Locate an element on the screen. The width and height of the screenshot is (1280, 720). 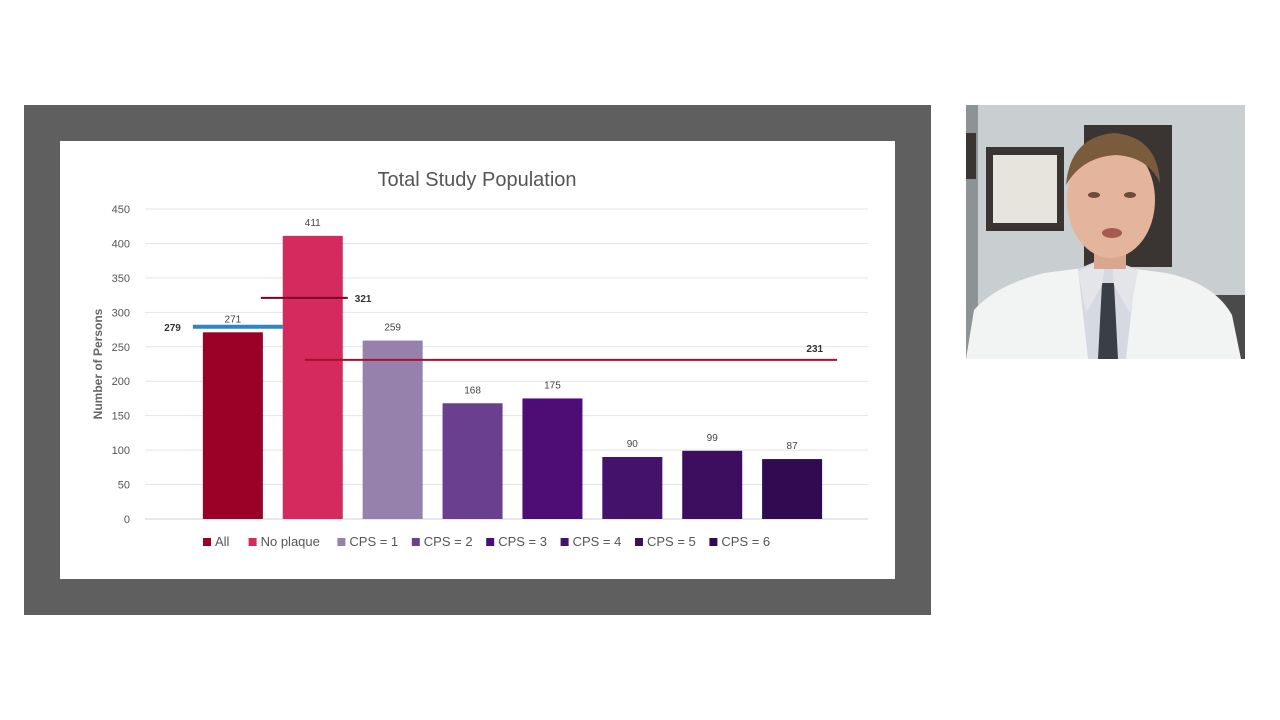
y-tick-label: 0 is located at coordinates (127, 520).